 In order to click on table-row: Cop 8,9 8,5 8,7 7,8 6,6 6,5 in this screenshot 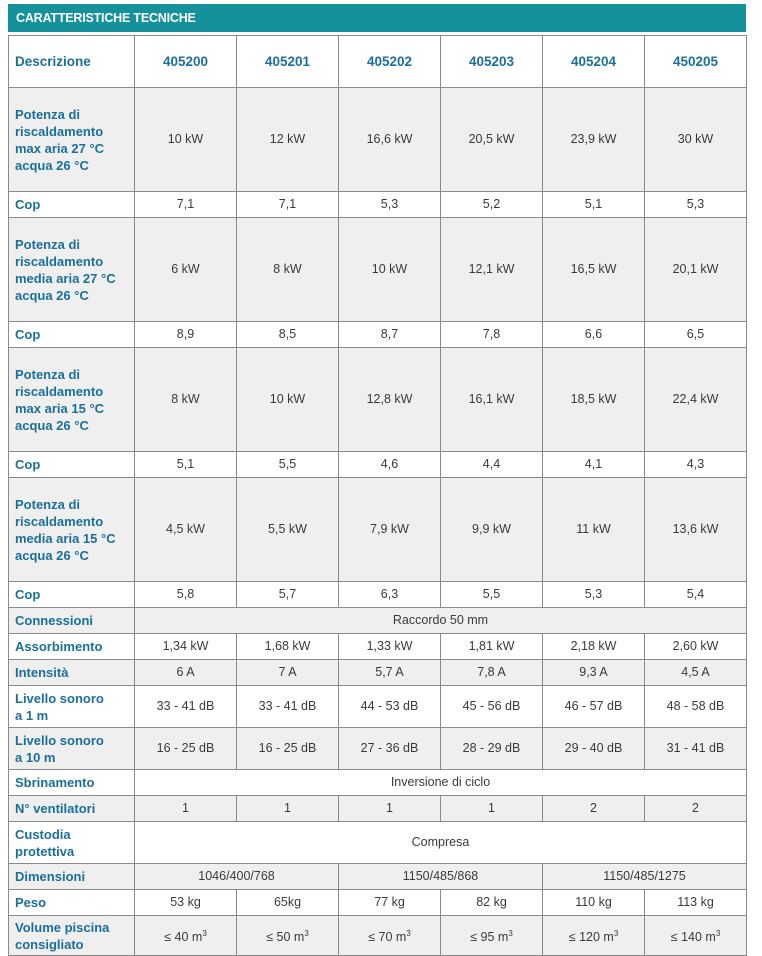, I will do `click(377, 334)`.